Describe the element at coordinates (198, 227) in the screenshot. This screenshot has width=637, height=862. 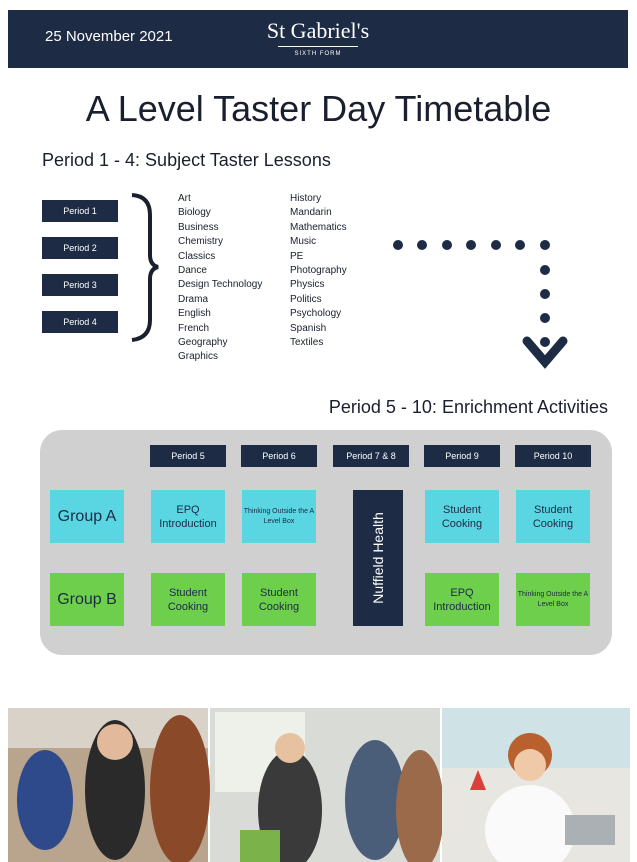
I see `subject: Business` at that location.